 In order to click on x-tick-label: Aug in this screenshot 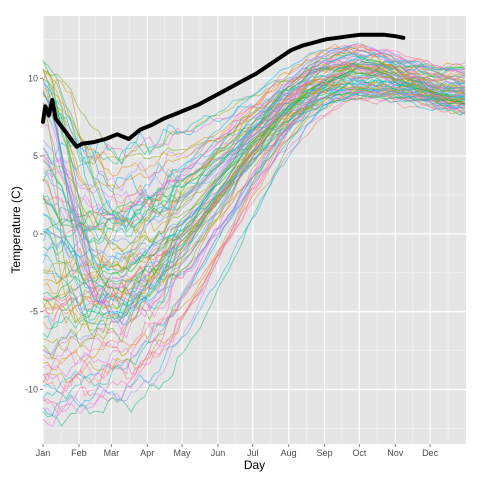, I will do `click(289, 453)`.